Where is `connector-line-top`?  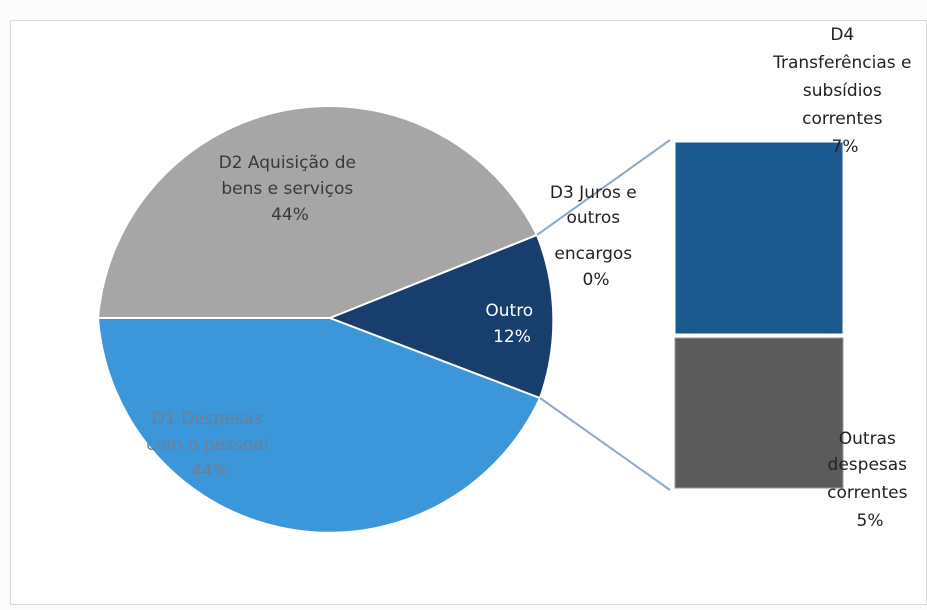
connector-line-top is located at coordinates (603, 187).